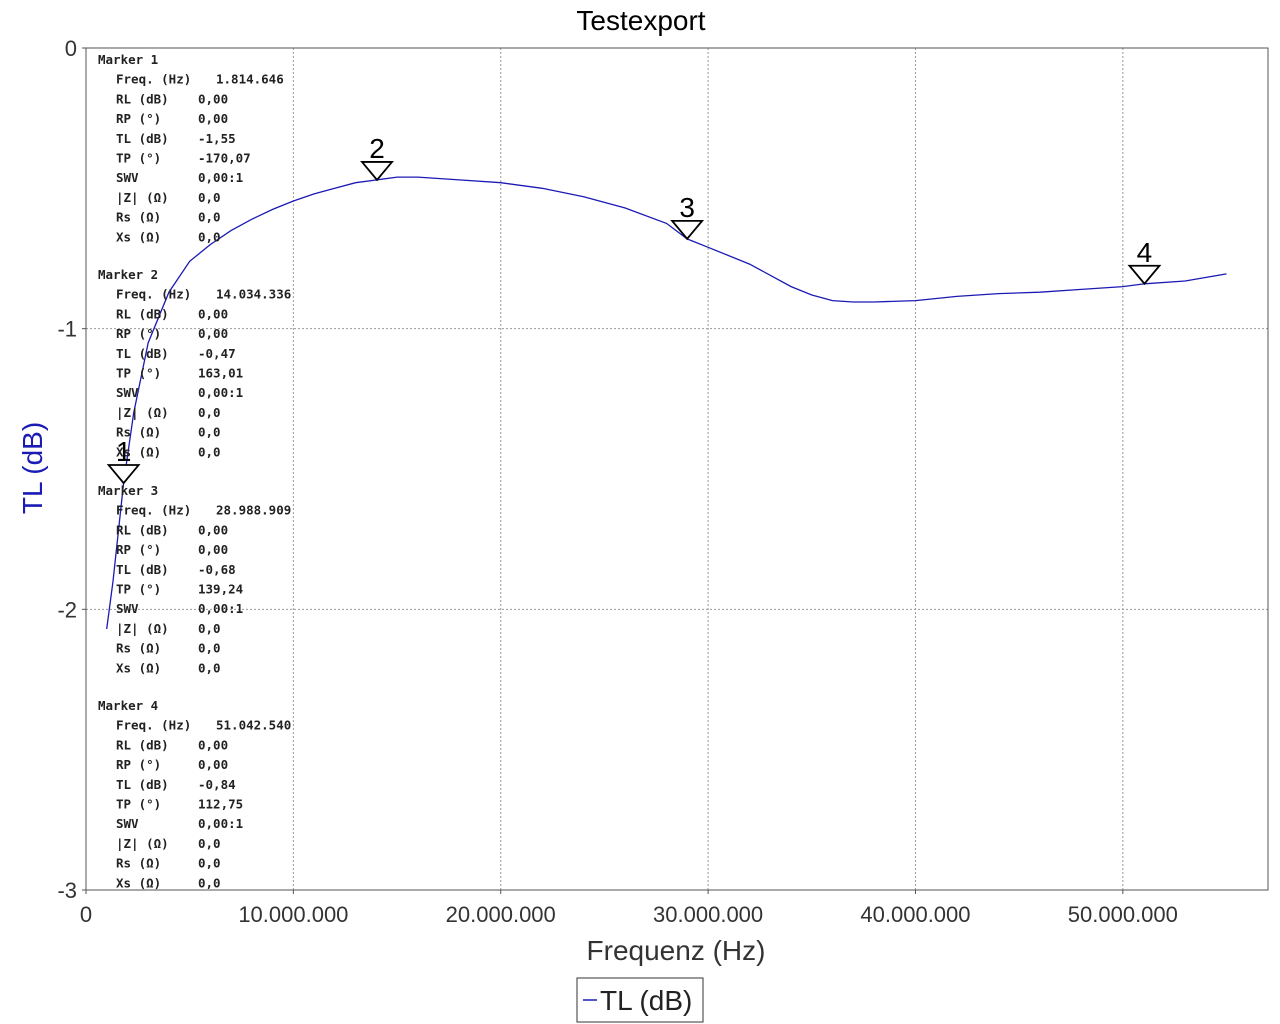 Image resolution: width=1280 pixels, height=1024 pixels. Describe the element at coordinates (253, 510) in the screenshot. I see `marker-table-value: 28.988.909` at that location.